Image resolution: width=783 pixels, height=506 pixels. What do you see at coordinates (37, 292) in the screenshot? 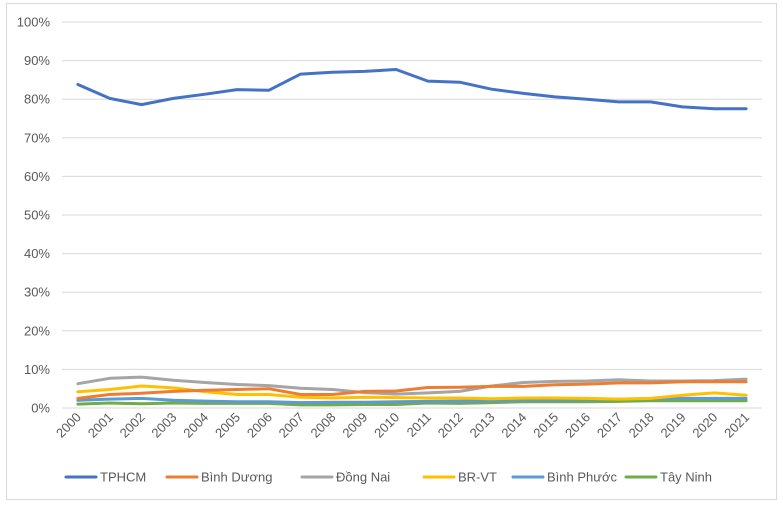
I see `y-tick-label: 30%` at bounding box center [37, 292].